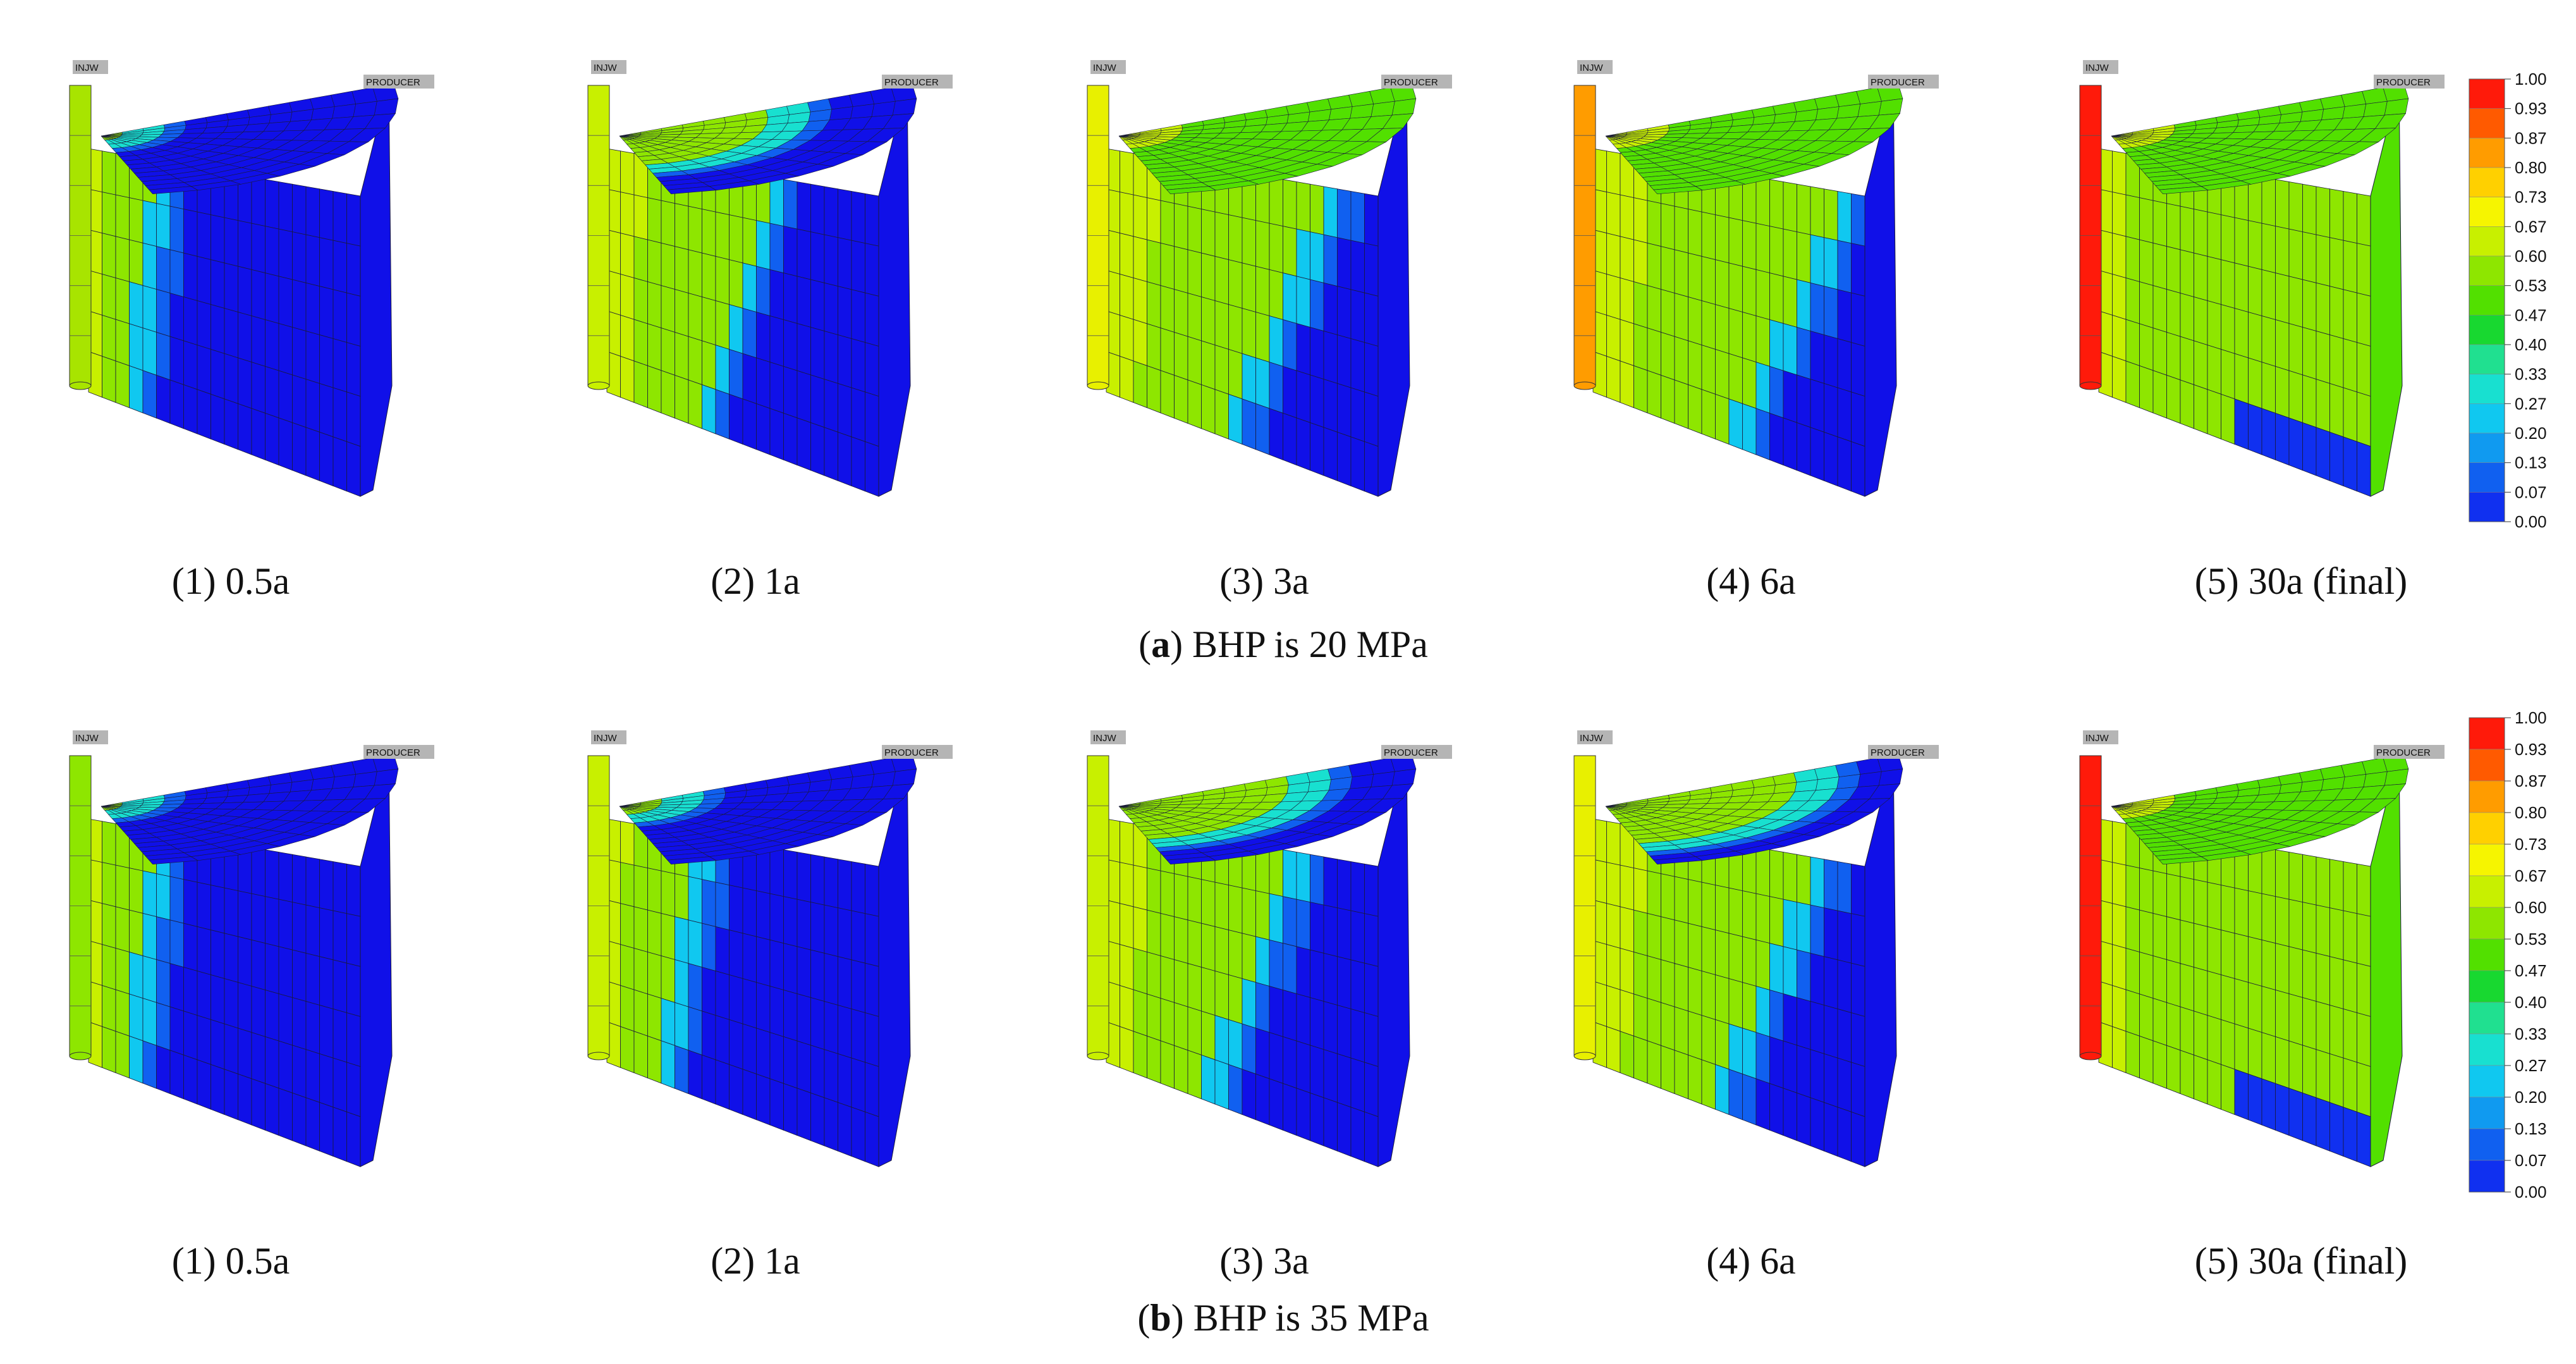 Image resolution: width=2576 pixels, height=1364 pixels. I want to click on colorbar-tick-label: 0.00, so click(2531, 521).